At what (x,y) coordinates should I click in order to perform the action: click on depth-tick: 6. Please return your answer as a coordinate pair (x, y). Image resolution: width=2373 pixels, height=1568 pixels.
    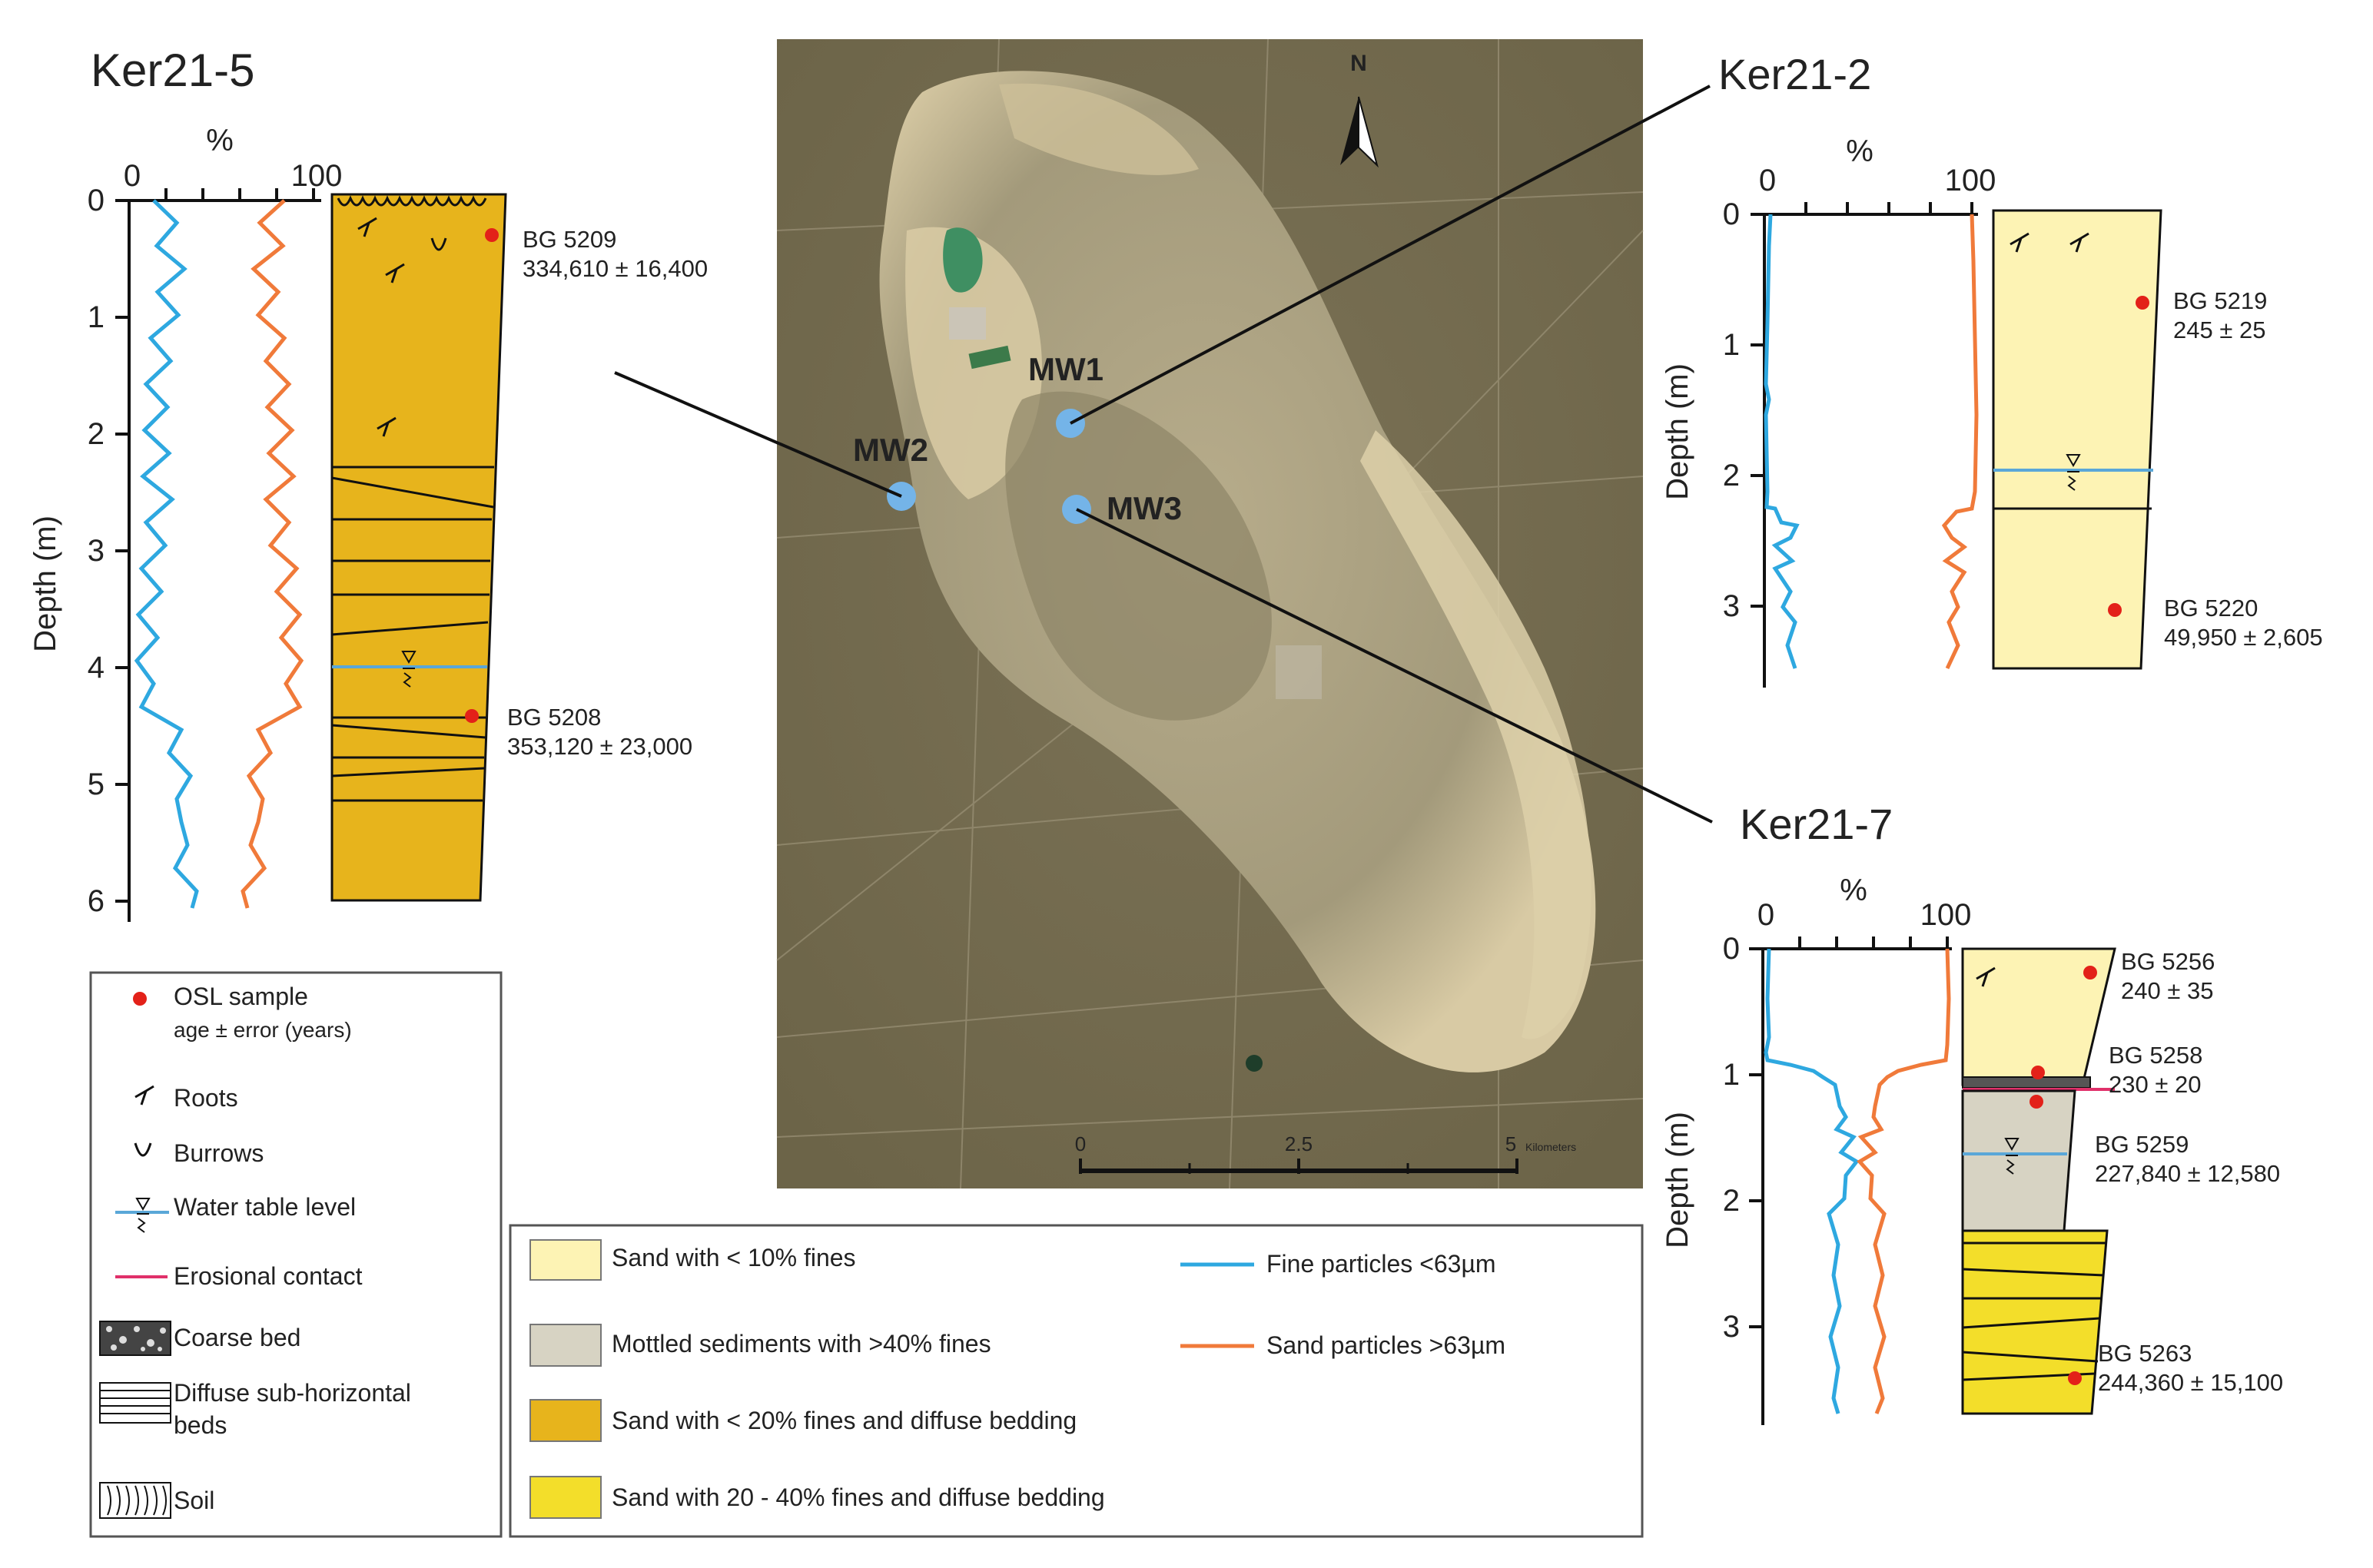
    Looking at the image, I should click on (96, 901).